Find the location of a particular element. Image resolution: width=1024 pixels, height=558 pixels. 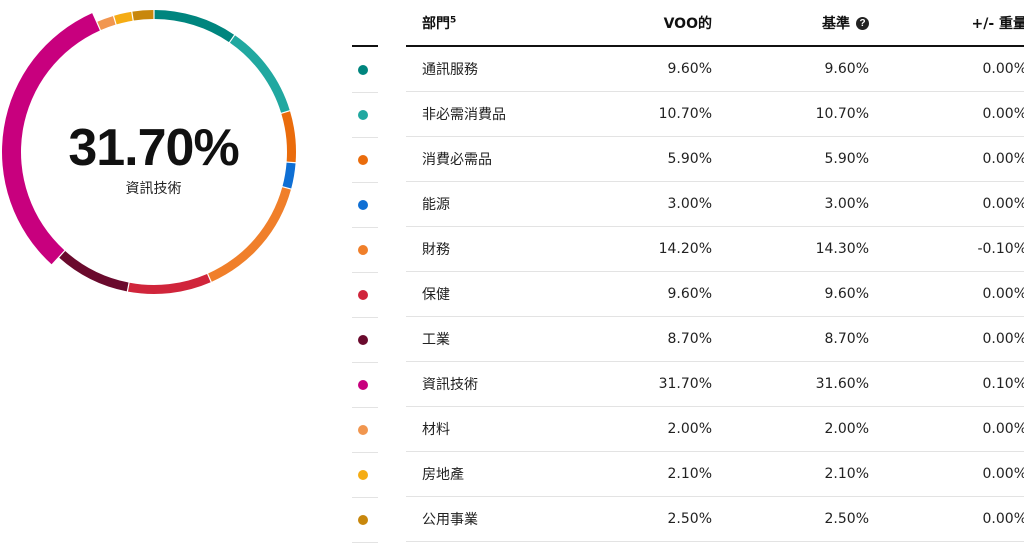

table-row: 工業 8.70% 8.70% 0.00% is located at coordinates (715, 339).